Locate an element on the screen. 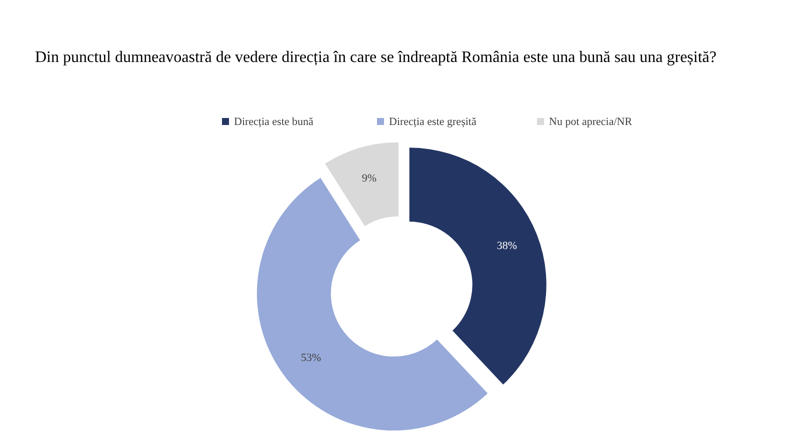  legend-label: Direcția este greșită is located at coordinates (432, 122).